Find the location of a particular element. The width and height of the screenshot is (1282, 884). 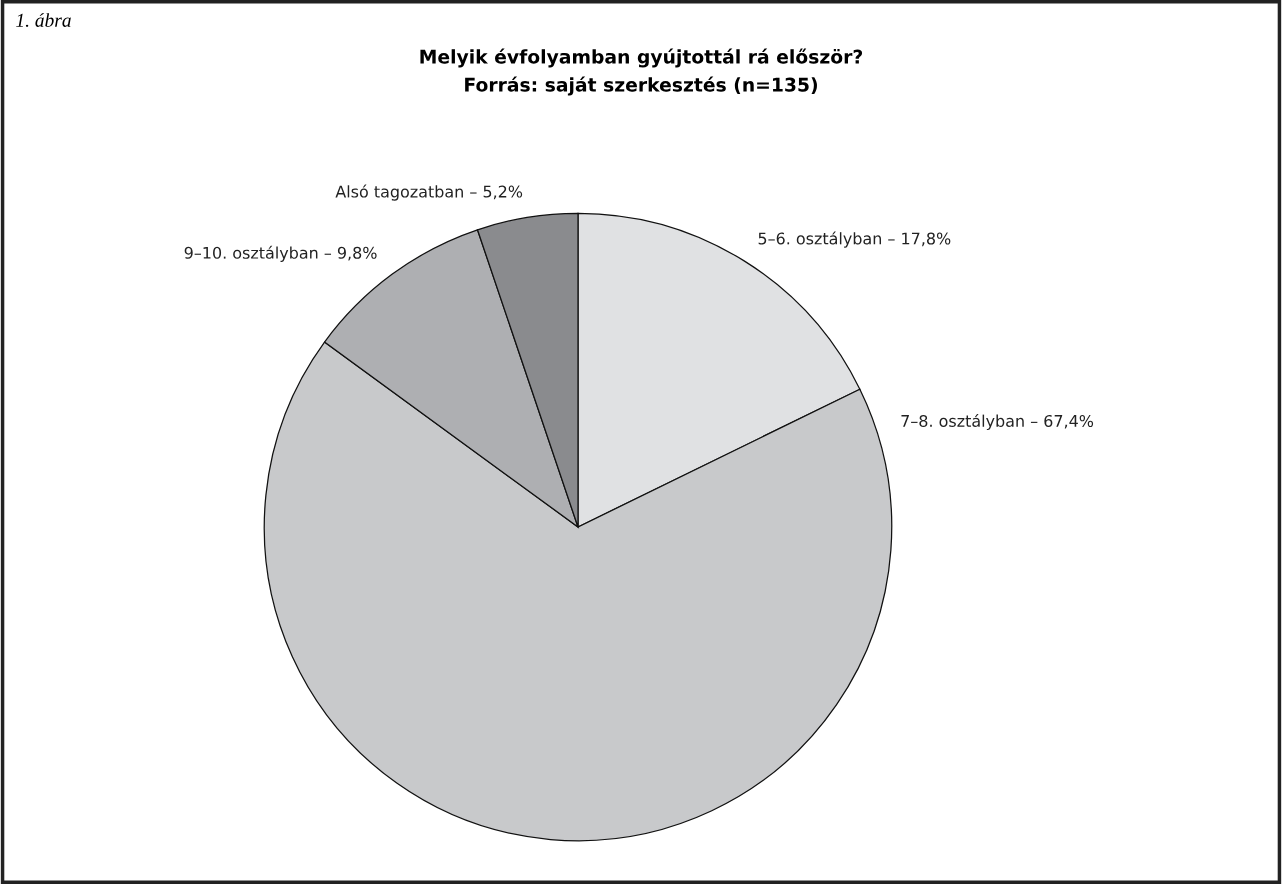

slice-label: 5–6. osztályban – 17,8% is located at coordinates (854, 239).